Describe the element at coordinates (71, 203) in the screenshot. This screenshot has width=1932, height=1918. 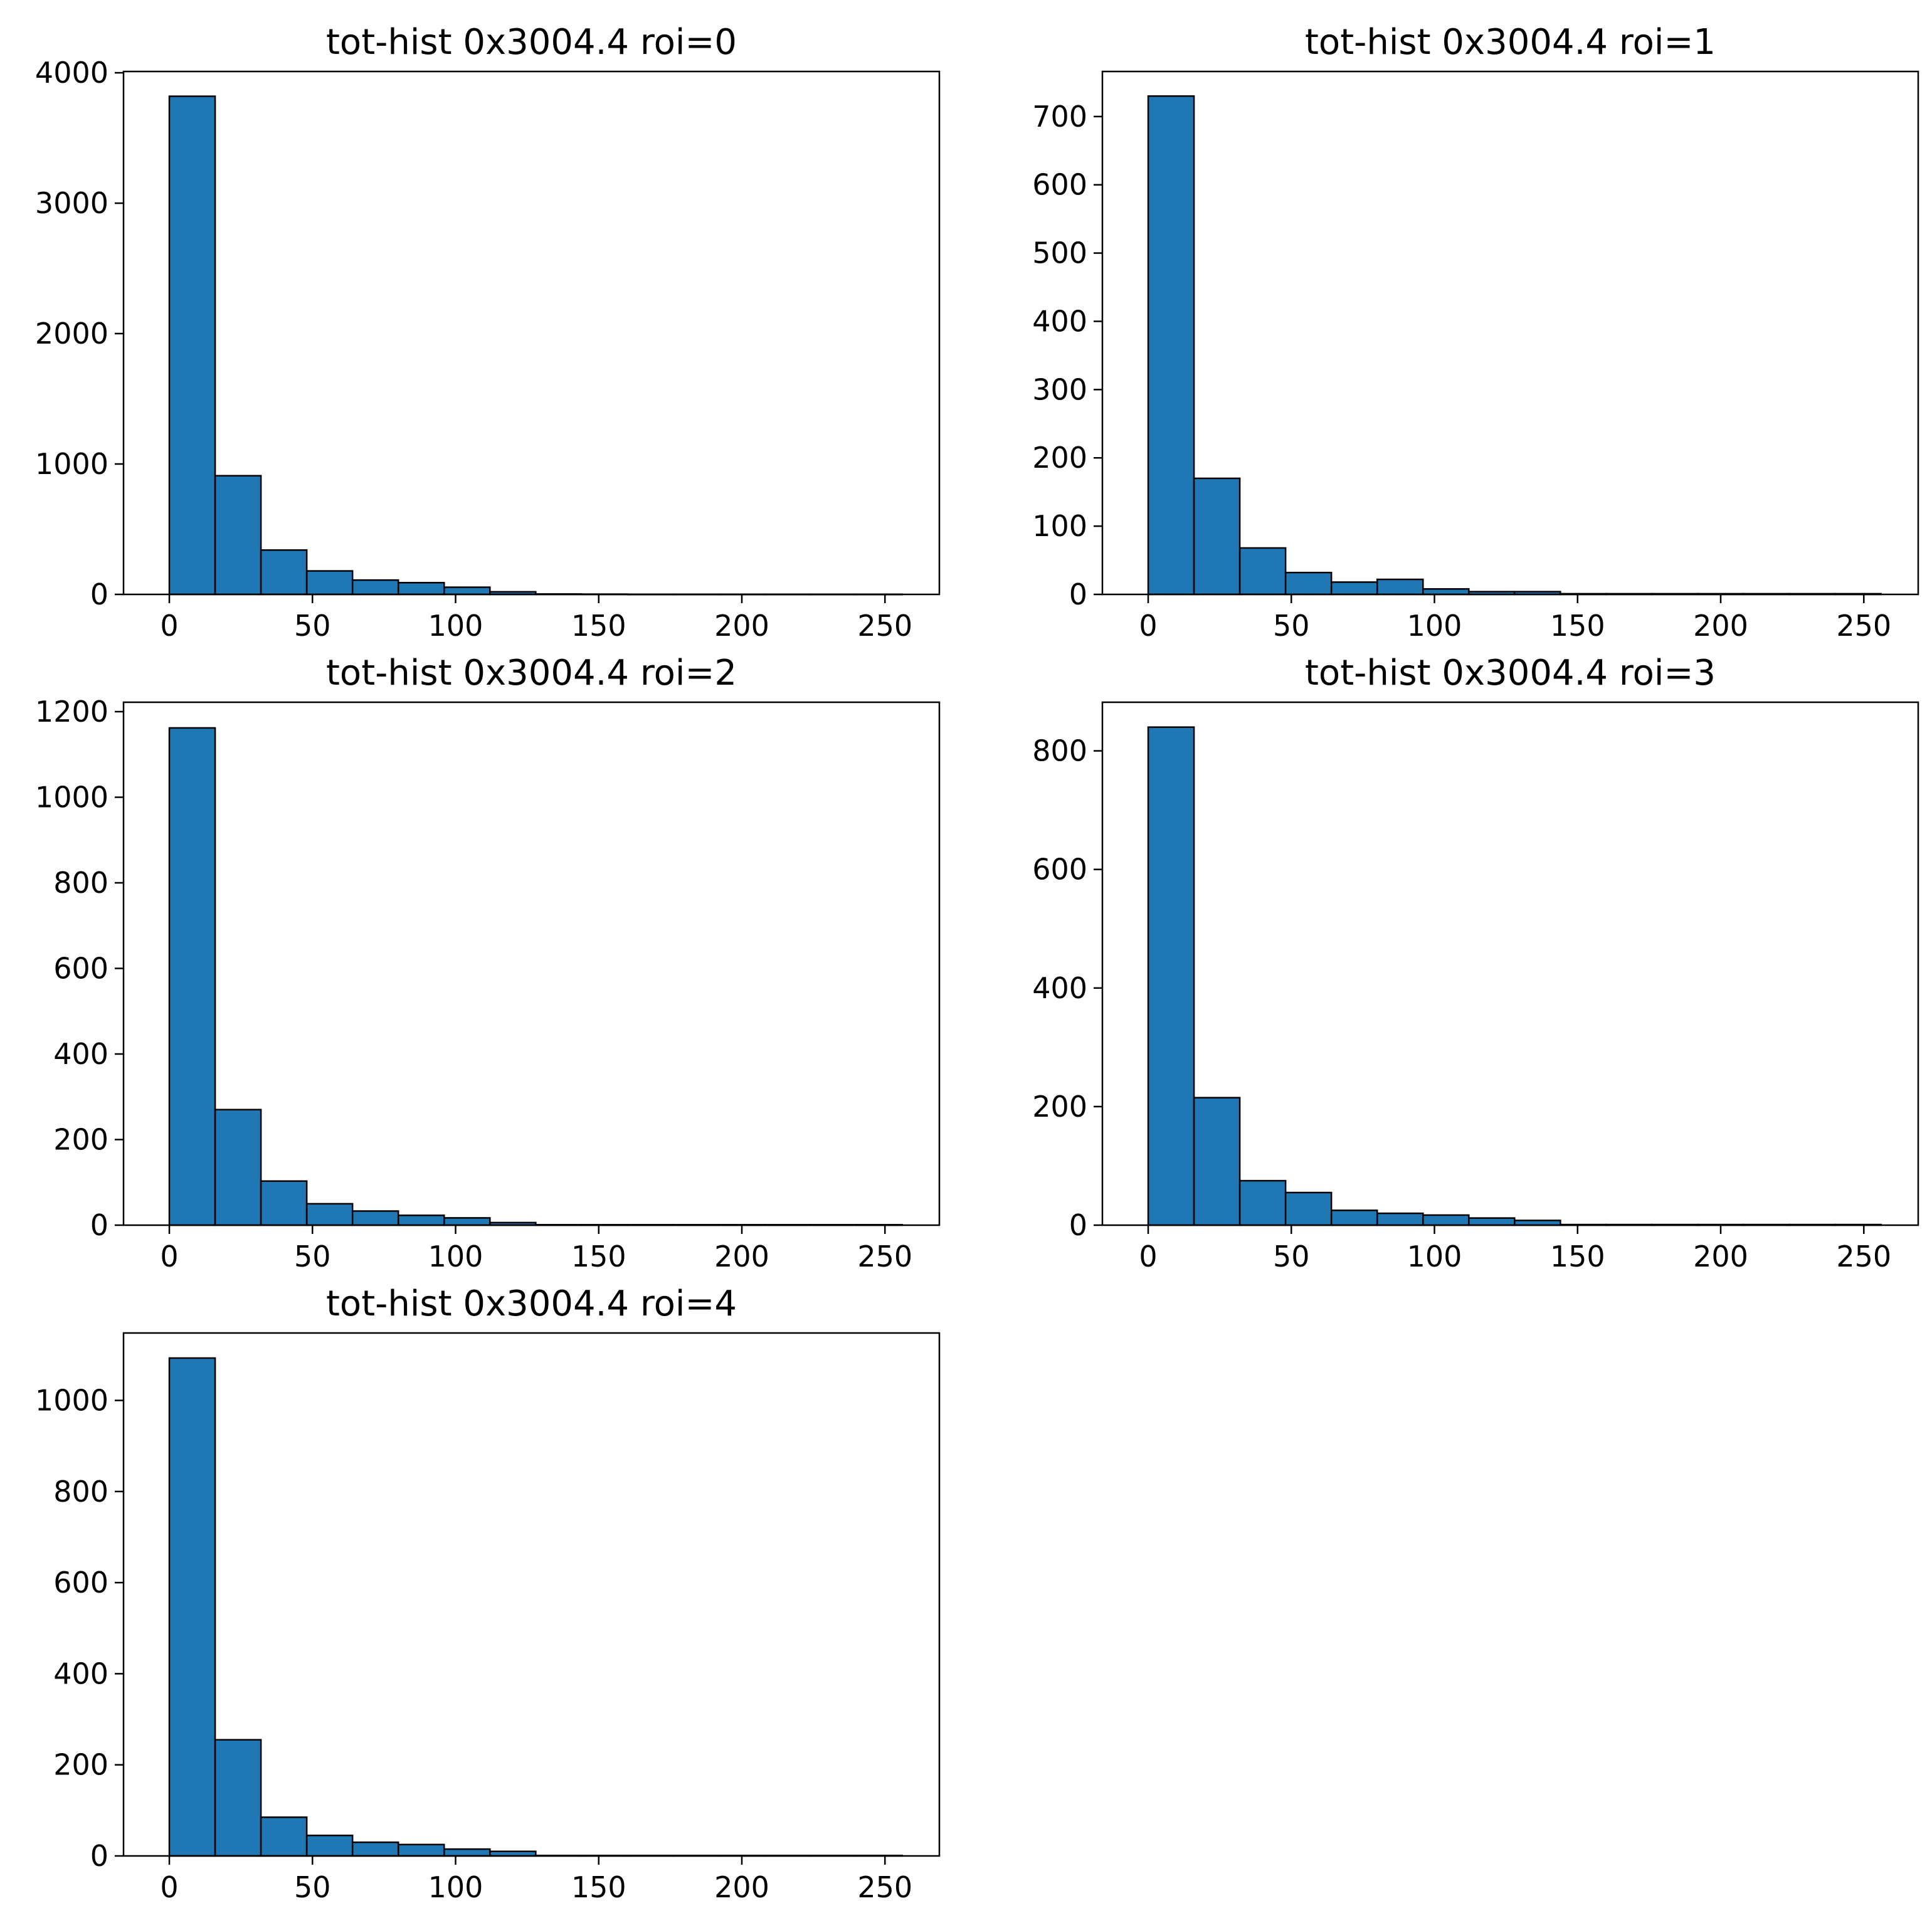
I see `y-tick-label: 3000` at that location.